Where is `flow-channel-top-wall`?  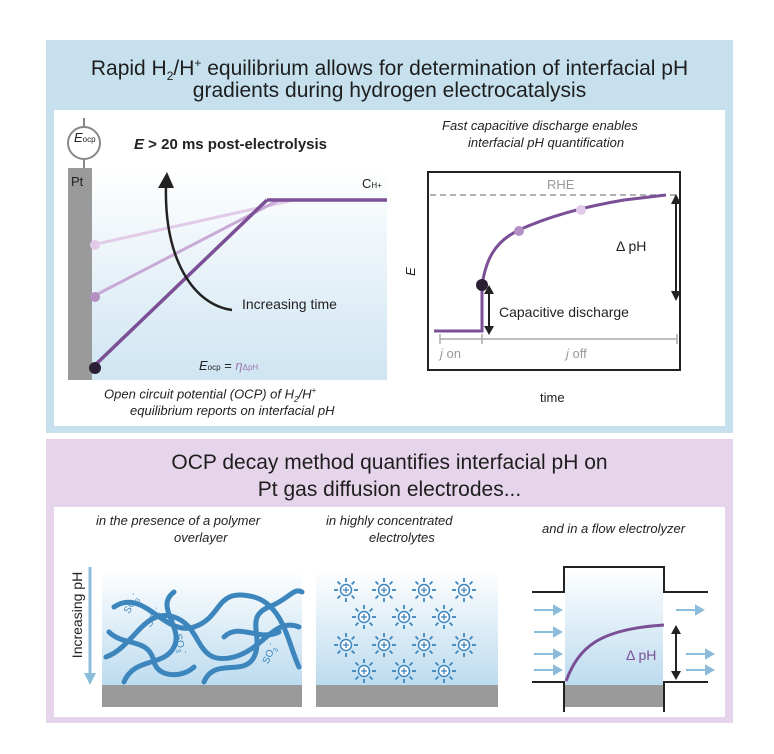 flow-channel-top-wall is located at coordinates (620, 579).